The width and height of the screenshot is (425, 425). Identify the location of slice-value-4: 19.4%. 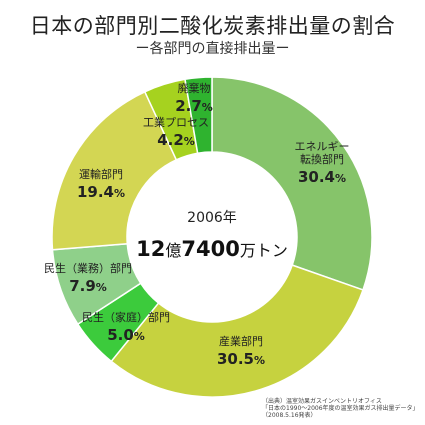
(101, 192).